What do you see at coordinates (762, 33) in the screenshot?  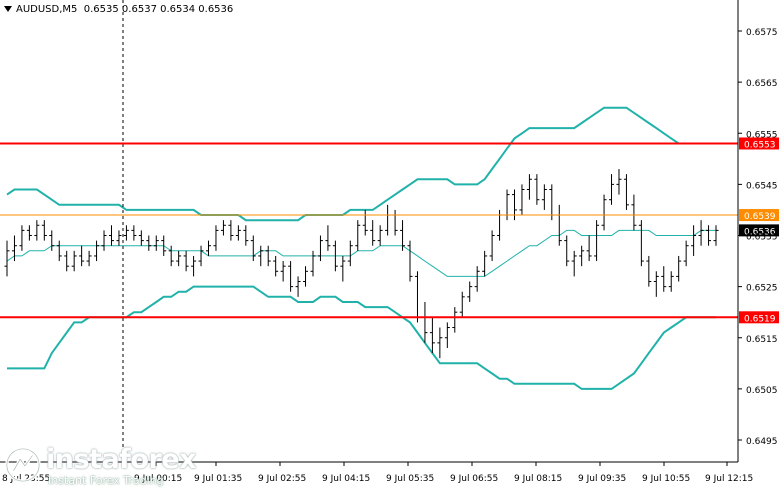 I see `y-tick-label: 0.6575` at bounding box center [762, 33].